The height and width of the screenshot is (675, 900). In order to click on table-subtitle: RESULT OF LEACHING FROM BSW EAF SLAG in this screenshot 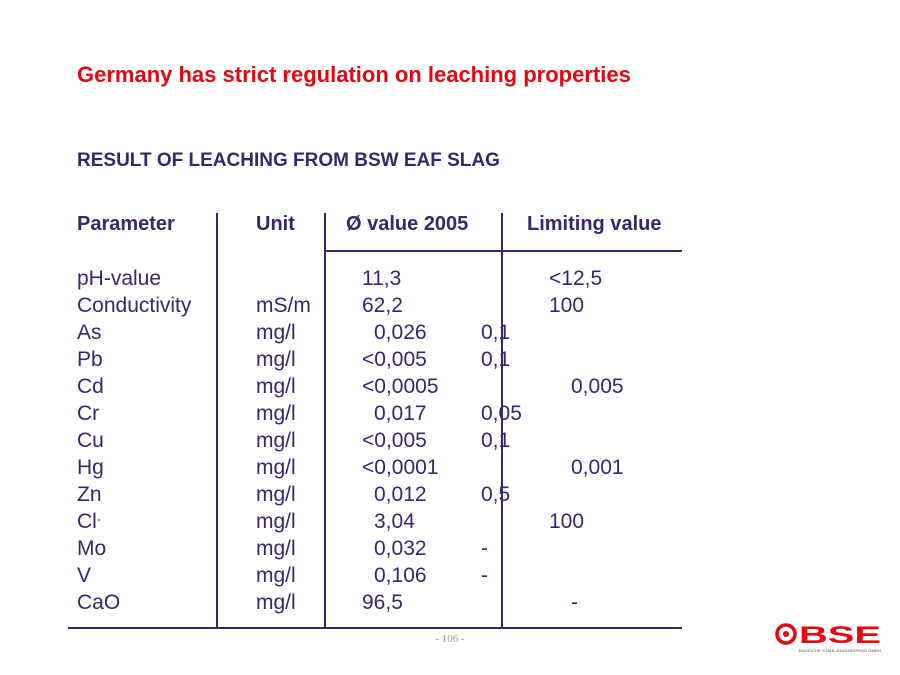, I will do `click(288, 160)`.